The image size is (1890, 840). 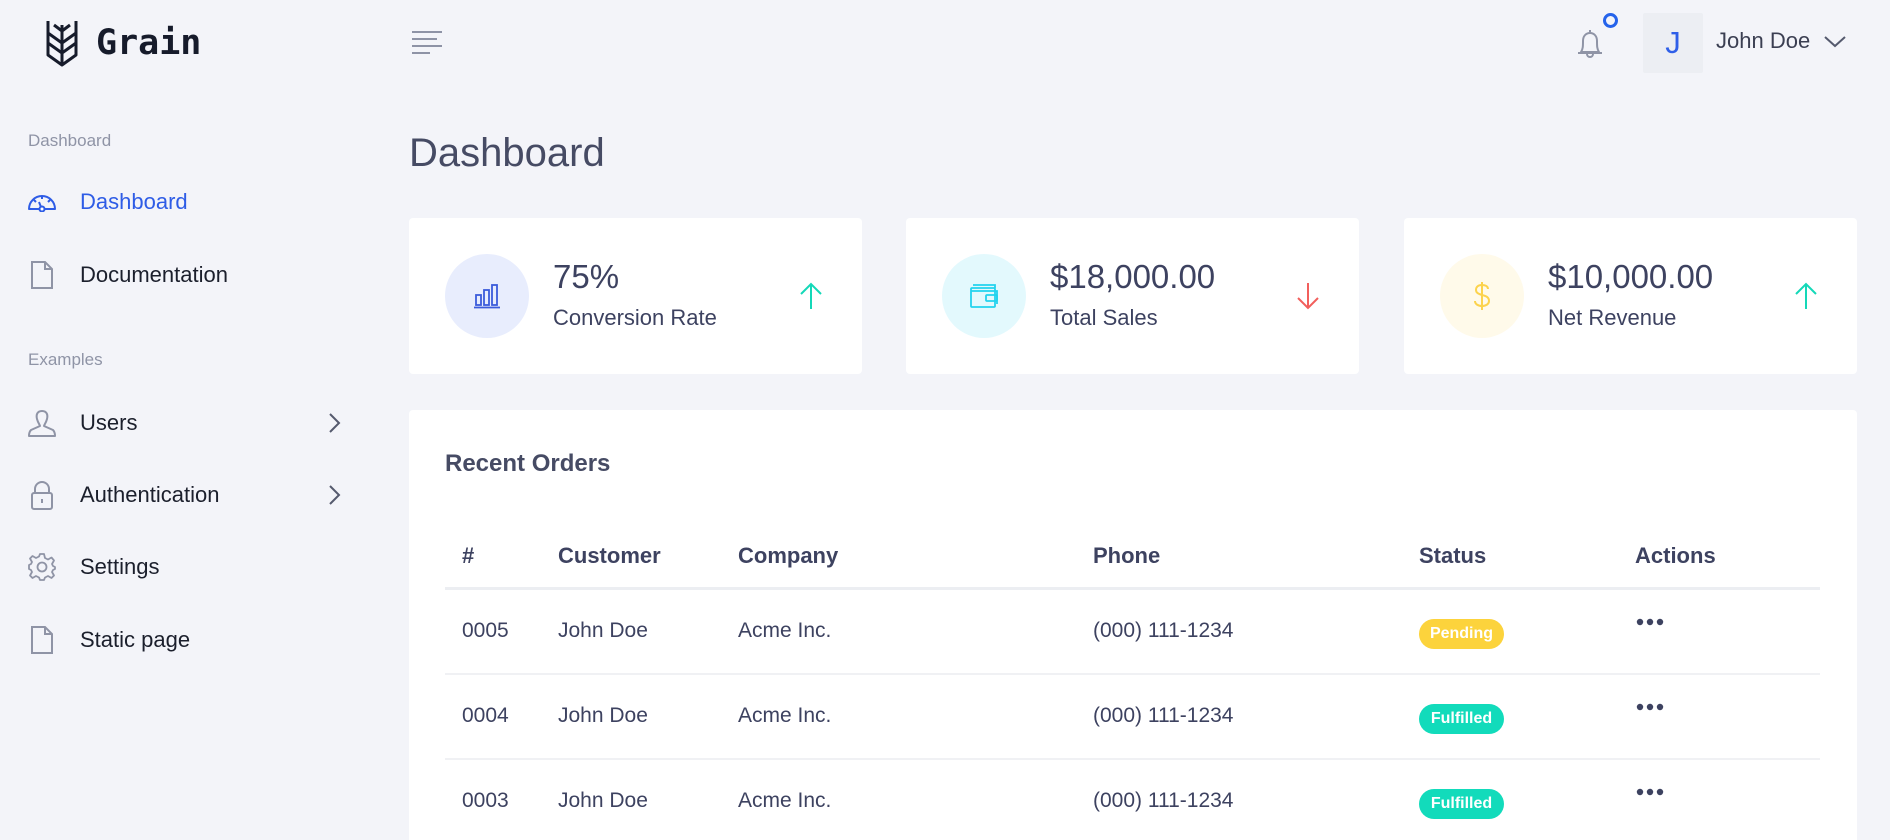 What do you see at coordinates (586, 276) in the screenshot?
I see `stat-value: 75%` at bounding box center [586, 276].